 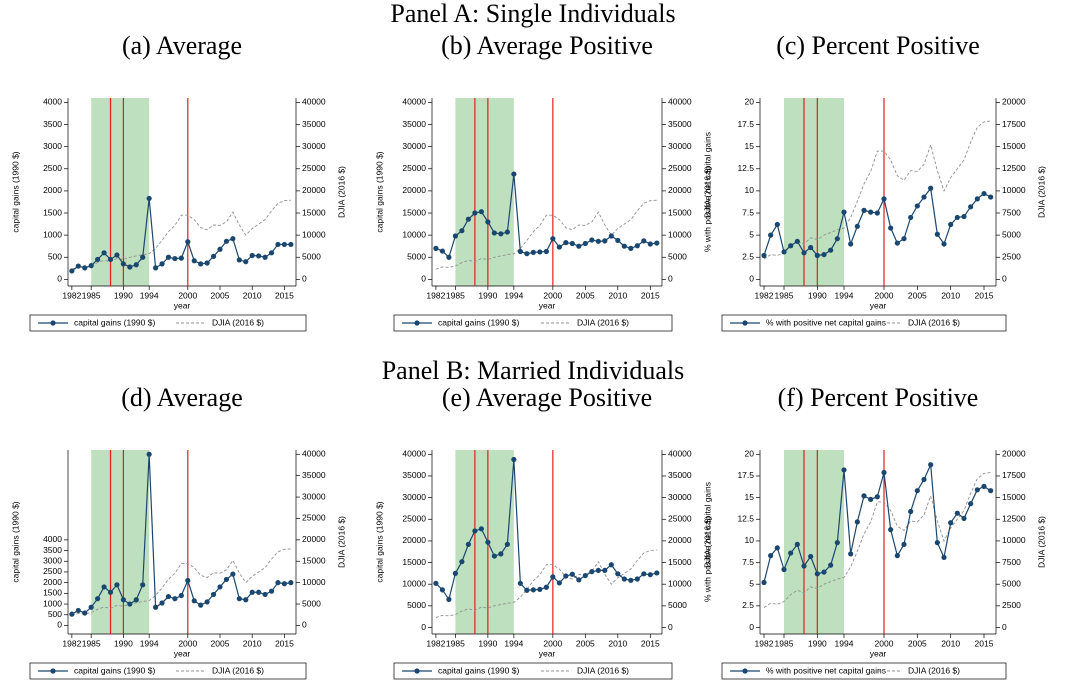 What do you see at coordinates (379, 541) in the screenshot?
I see `y-axis-label: capital gains (1990 $)` at bounding box center [379, 541].